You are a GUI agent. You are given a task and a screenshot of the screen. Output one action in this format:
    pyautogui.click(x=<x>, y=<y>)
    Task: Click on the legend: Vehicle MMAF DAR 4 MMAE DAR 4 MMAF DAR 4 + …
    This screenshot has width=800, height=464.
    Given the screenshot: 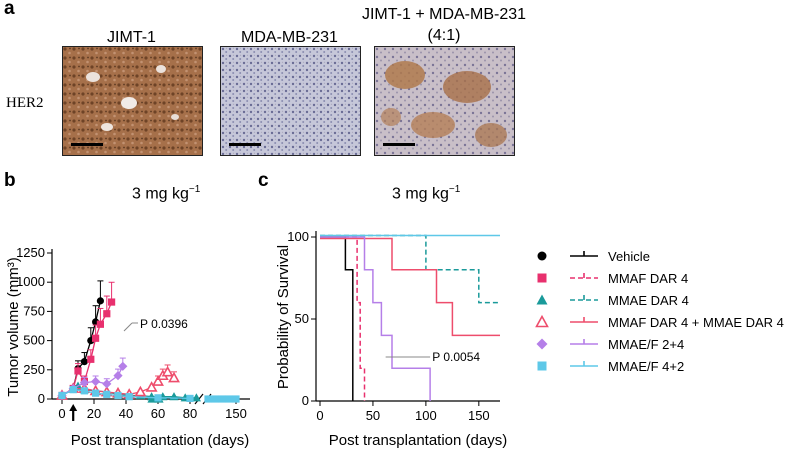 What is the action you would take?
    pyautogui.click(x=659, y=311)
    